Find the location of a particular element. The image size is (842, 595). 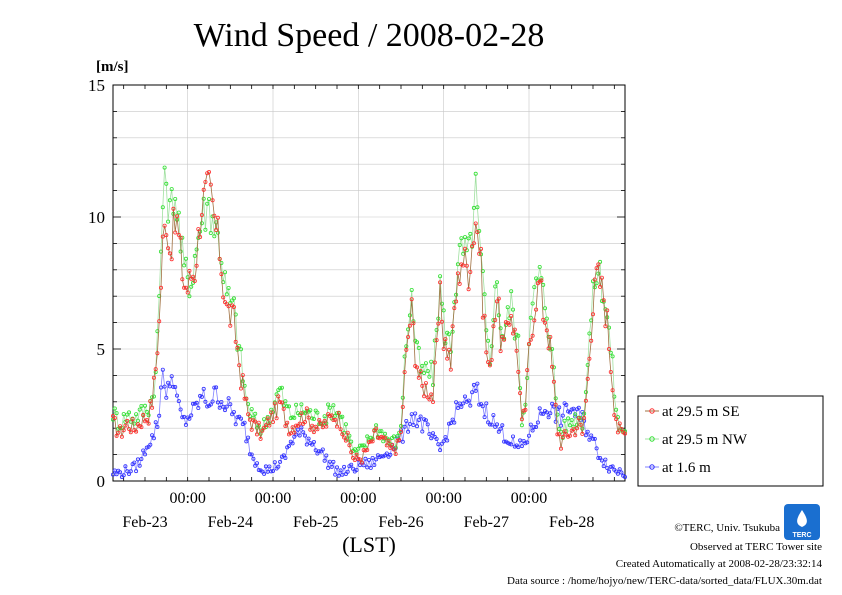

x-axis-label: (LST) is located at coordinates (369, 544).